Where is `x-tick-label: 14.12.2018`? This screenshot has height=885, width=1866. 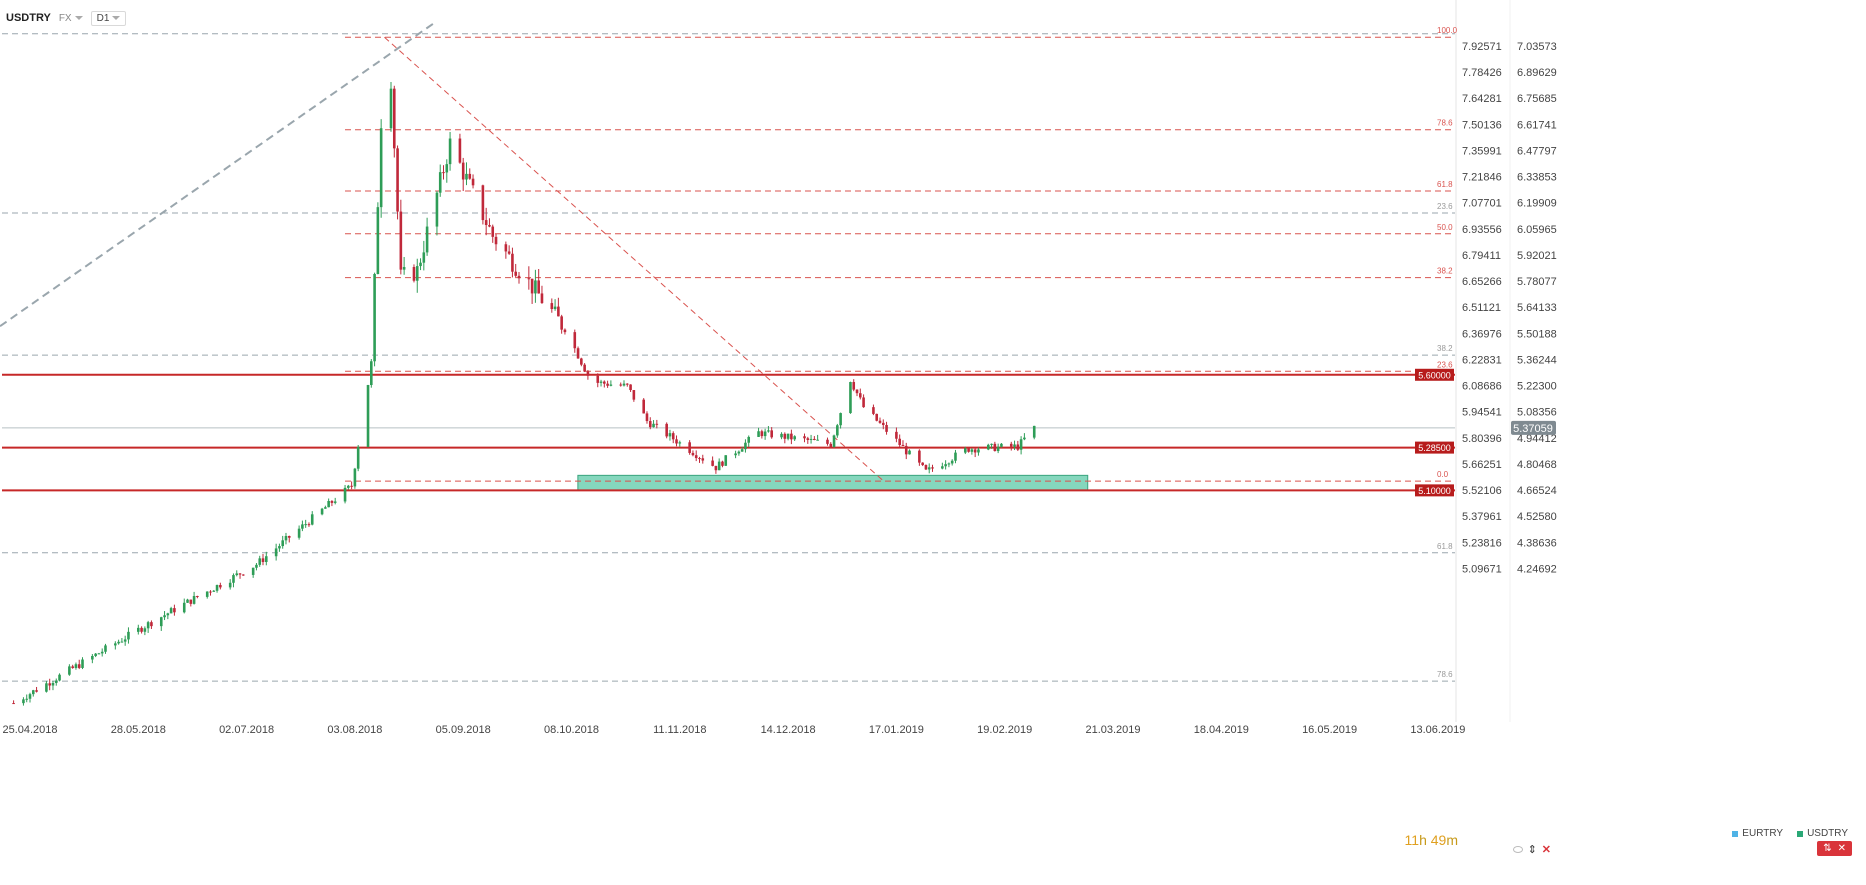
x-tick-label: 14.12.2018 is located at coordinates (788, 730).